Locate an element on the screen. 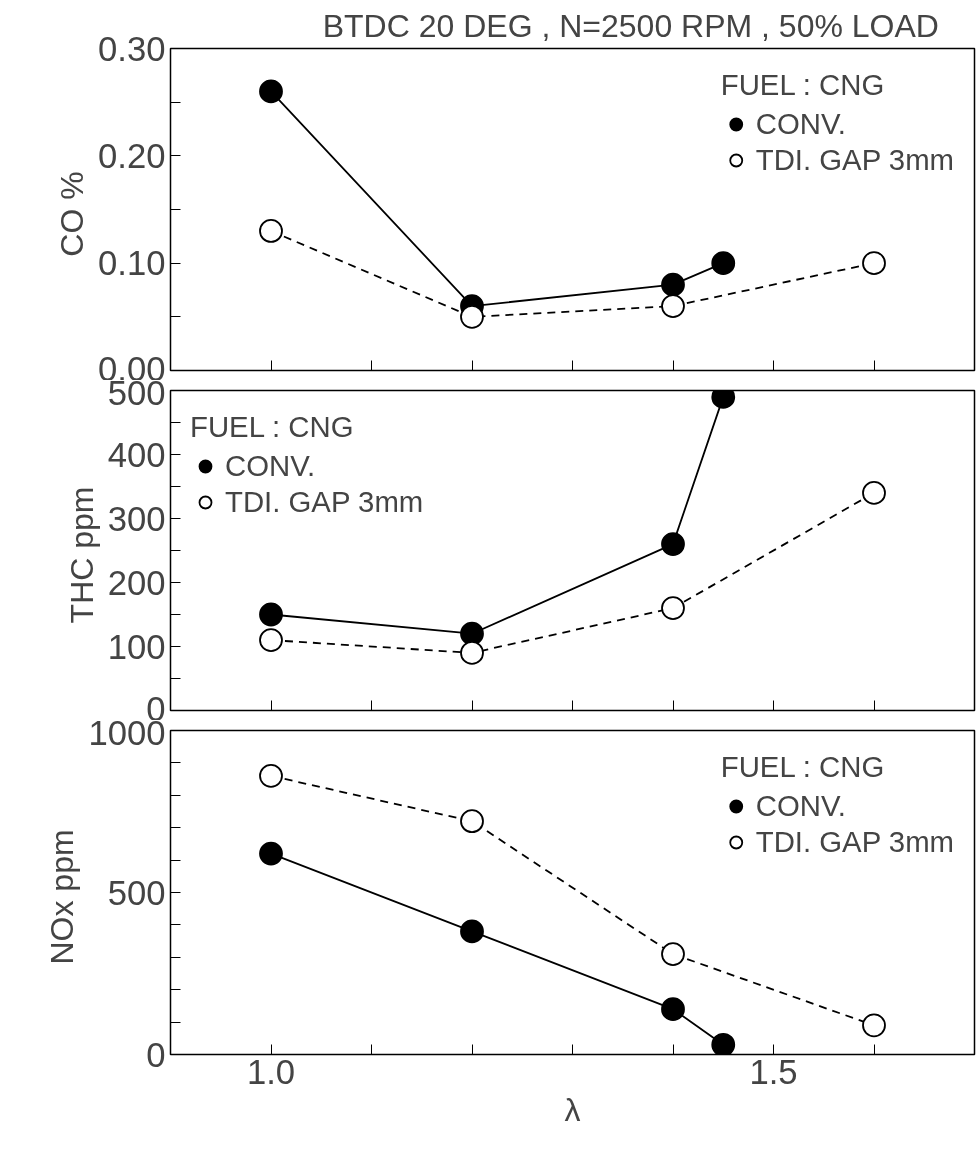 Image resolution: width=978 pixels, height=1161 pixels. x-axis-title: λ is located at coordinates (572, 1109).